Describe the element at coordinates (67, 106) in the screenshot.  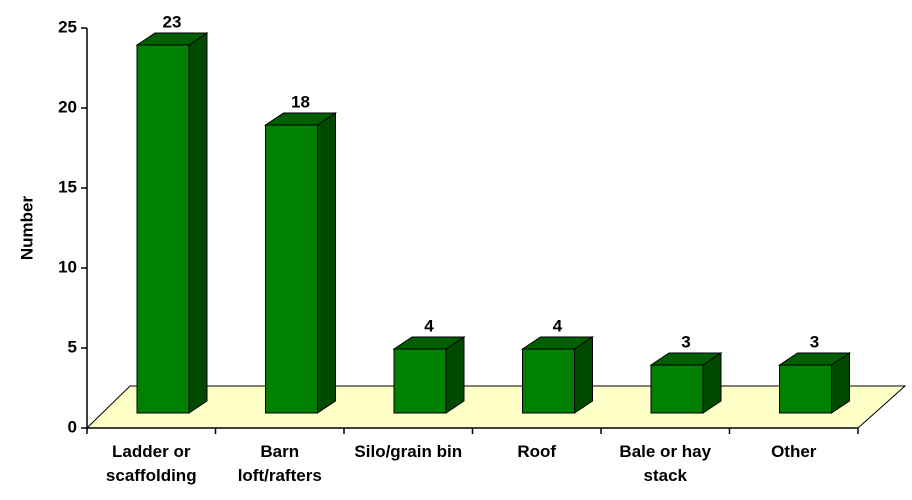
I see `y-tick-label: 20` at that location.